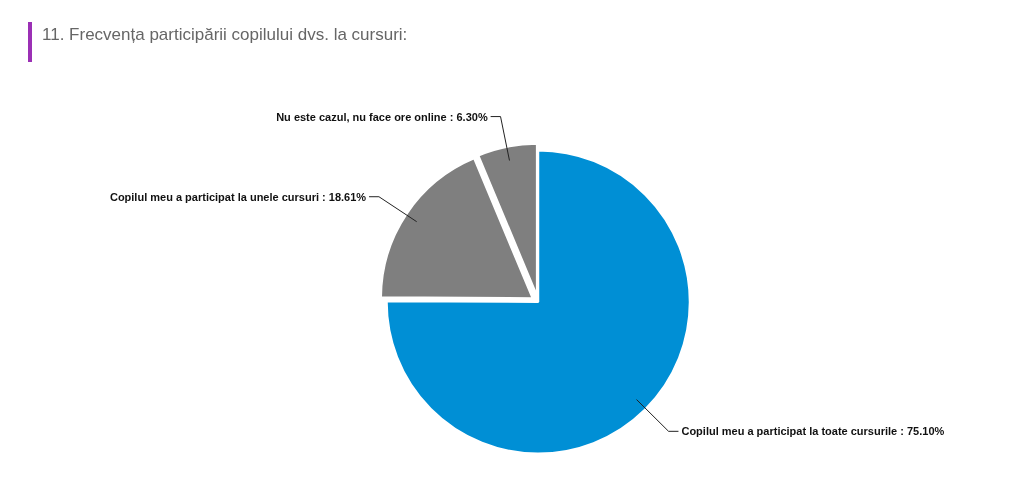 This screenshot has width=1024, height=499. What do you see at coordinates (382, 116) in the screenshot?
I see `slice-label: Nu este cazul, nu face ore online : 6.30%` at bounding box center [382, 116].